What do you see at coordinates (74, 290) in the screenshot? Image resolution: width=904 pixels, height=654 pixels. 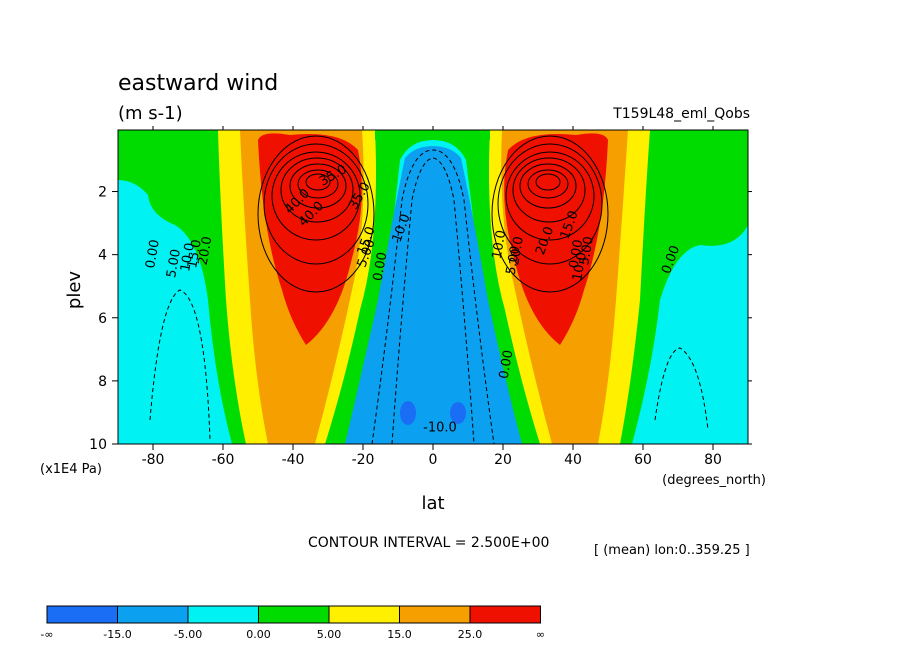 I see `y-axis-label: plev` at bounding box center [74, 290].